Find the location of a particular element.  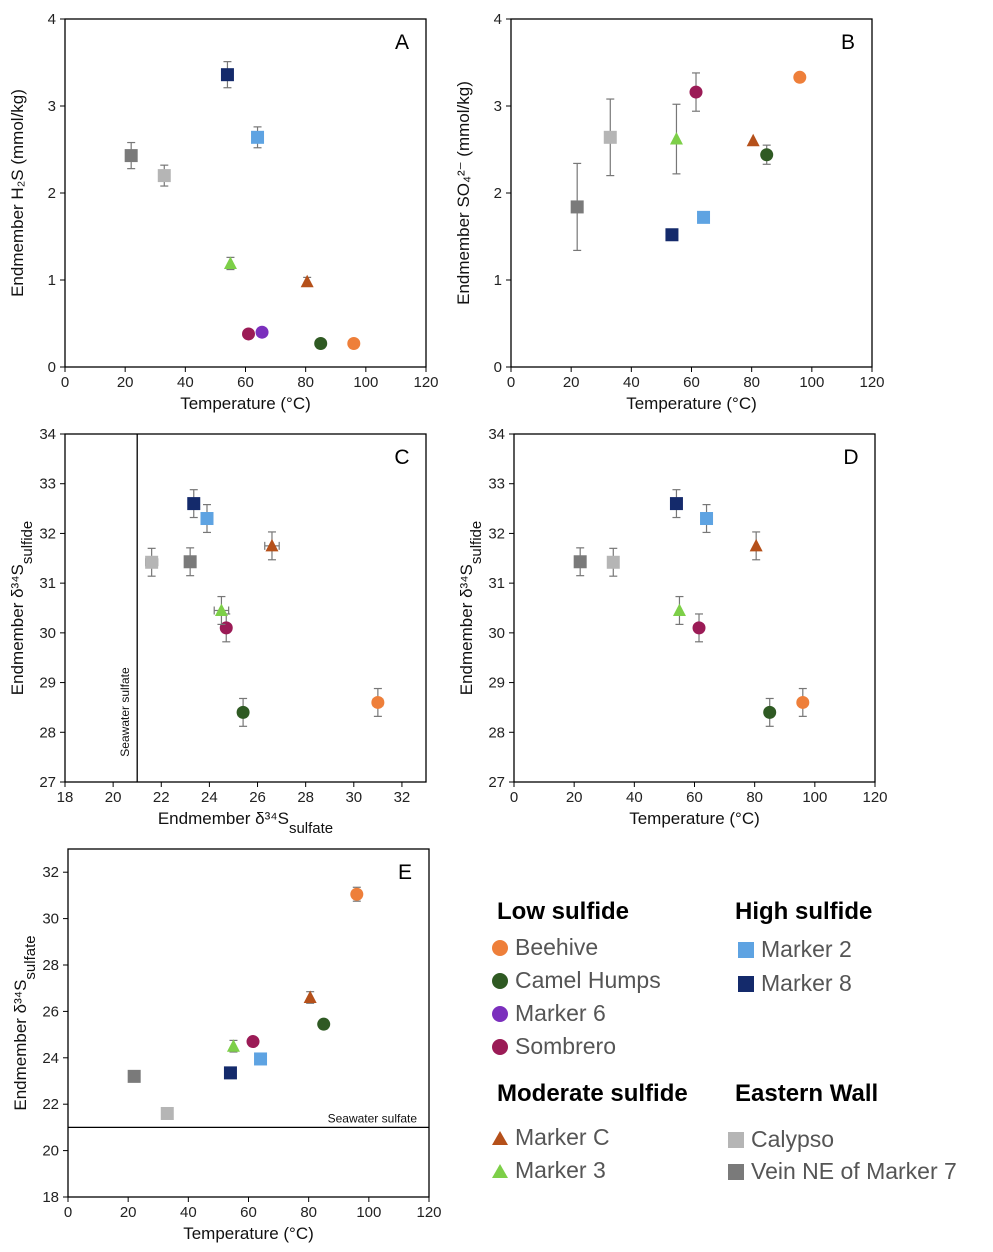

x-tick-label: 28 is located at coordinates (305, 797).